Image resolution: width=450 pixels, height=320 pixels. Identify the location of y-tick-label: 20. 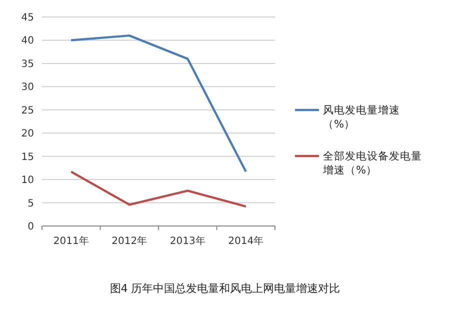
(27, 134).